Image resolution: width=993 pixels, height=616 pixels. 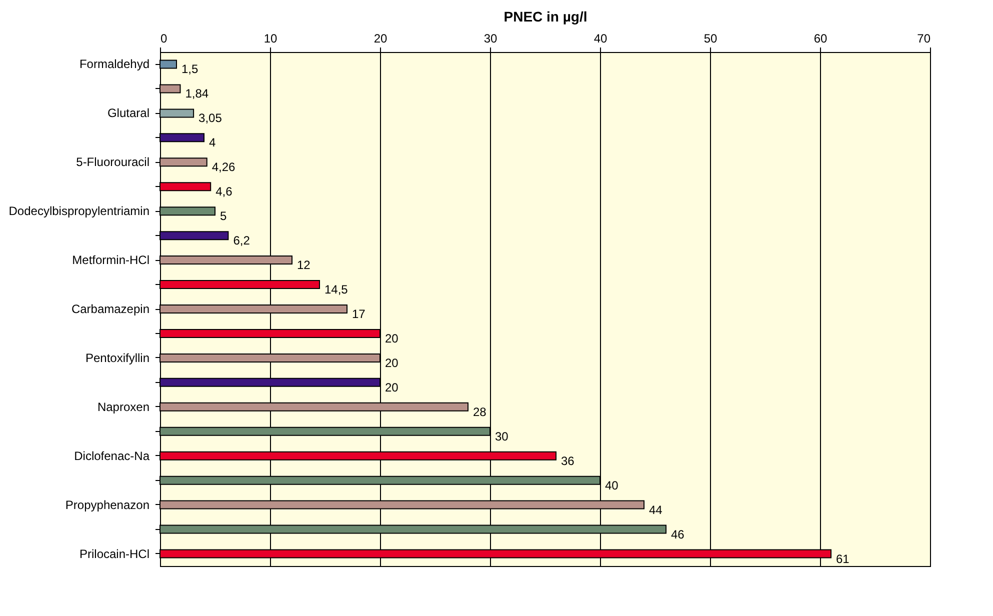 What do you see at coordinates (197, 93) in the screenshot?
I see `data-label: 1,84` at bounding box center [197, 93].